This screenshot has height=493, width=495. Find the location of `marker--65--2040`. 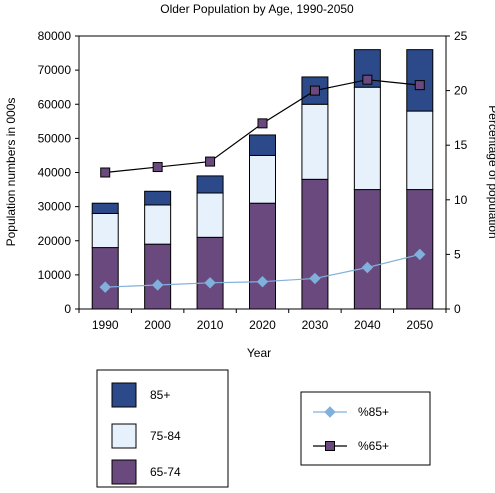

marker--65--2040 is located at coordinates (367, 79).